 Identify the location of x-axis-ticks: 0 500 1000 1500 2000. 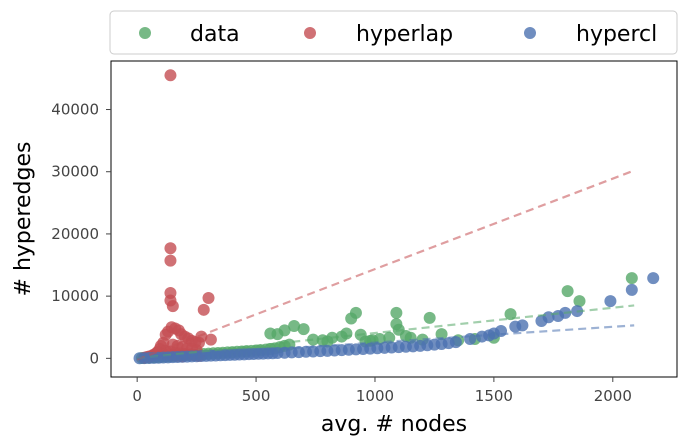
(382, 391).